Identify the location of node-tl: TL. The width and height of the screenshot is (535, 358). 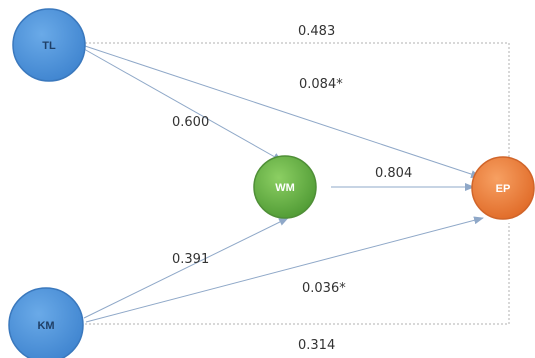
(49, 45).